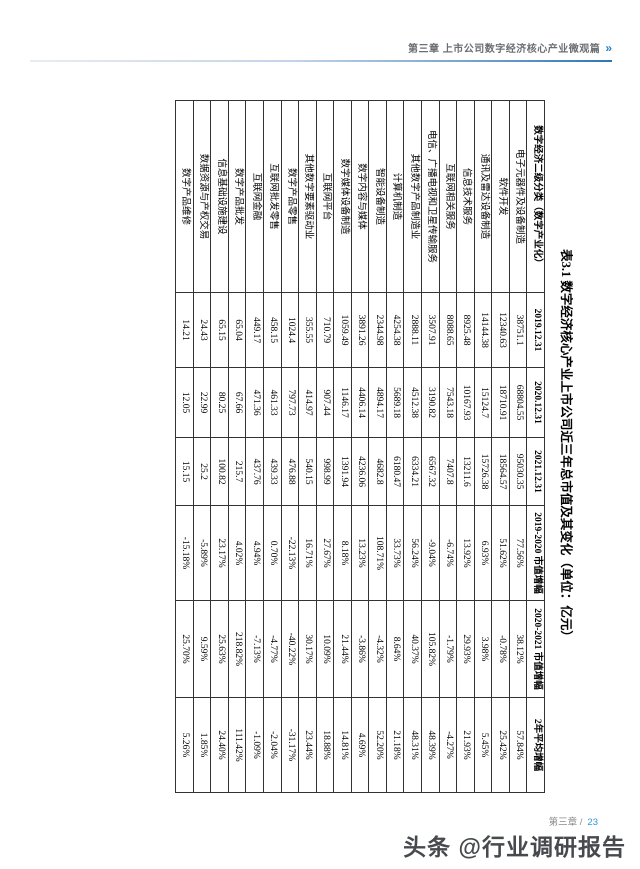 The width and height of the screenshot is (640, 869). I want to click on value-cell: 439.33, so click(272, 471).